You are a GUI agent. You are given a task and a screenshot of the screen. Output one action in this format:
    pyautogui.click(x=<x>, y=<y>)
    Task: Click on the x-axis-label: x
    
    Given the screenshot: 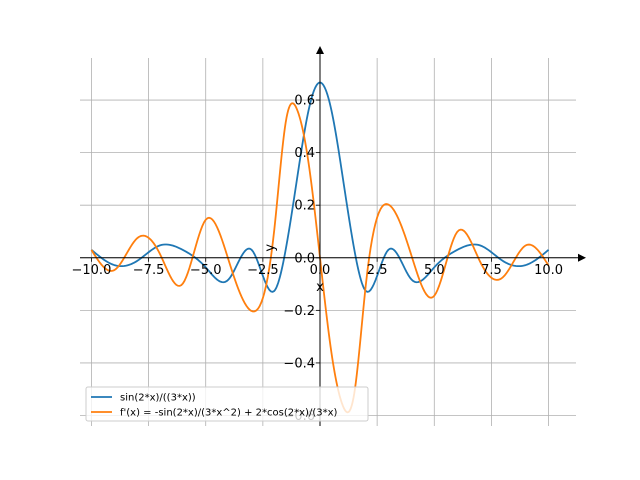 What is the action you would take?
    pyautogui.click(x=320, y=287)
    